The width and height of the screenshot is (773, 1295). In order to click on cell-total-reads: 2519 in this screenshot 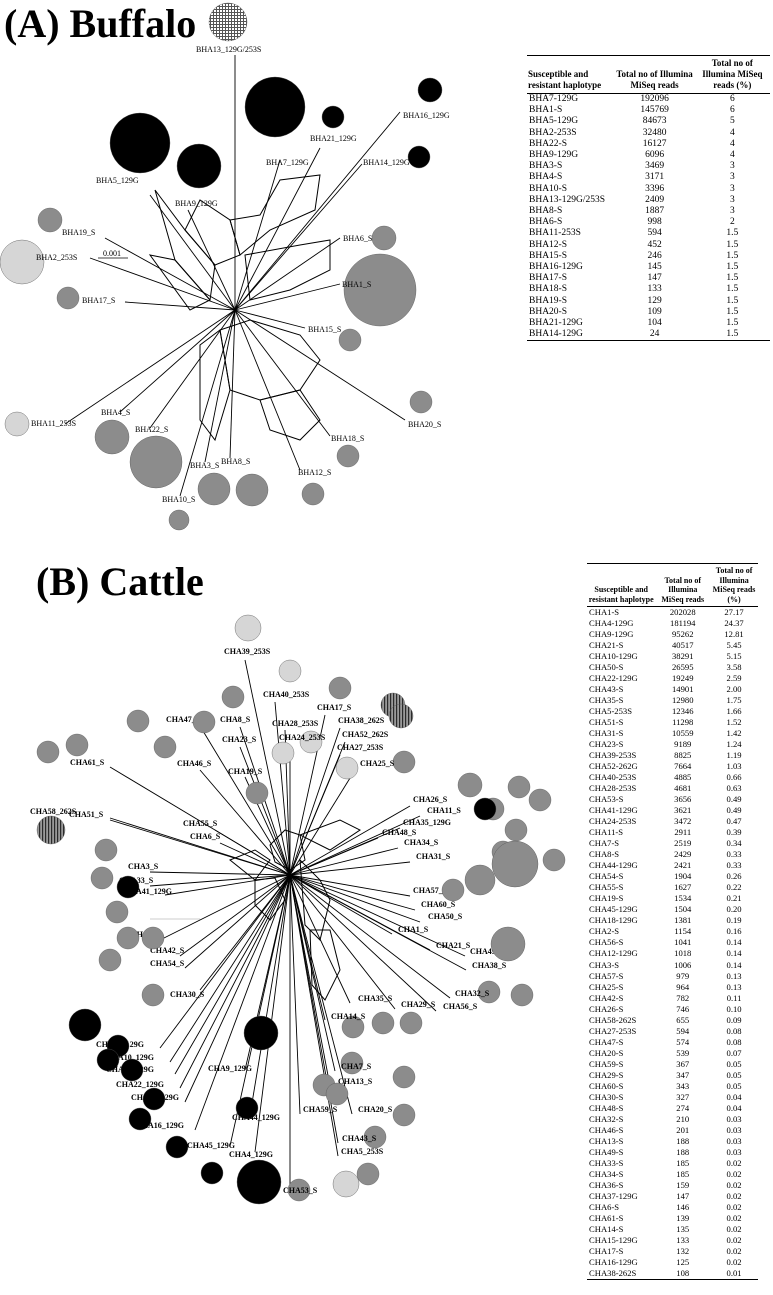, I will do `click(683, 843)`.